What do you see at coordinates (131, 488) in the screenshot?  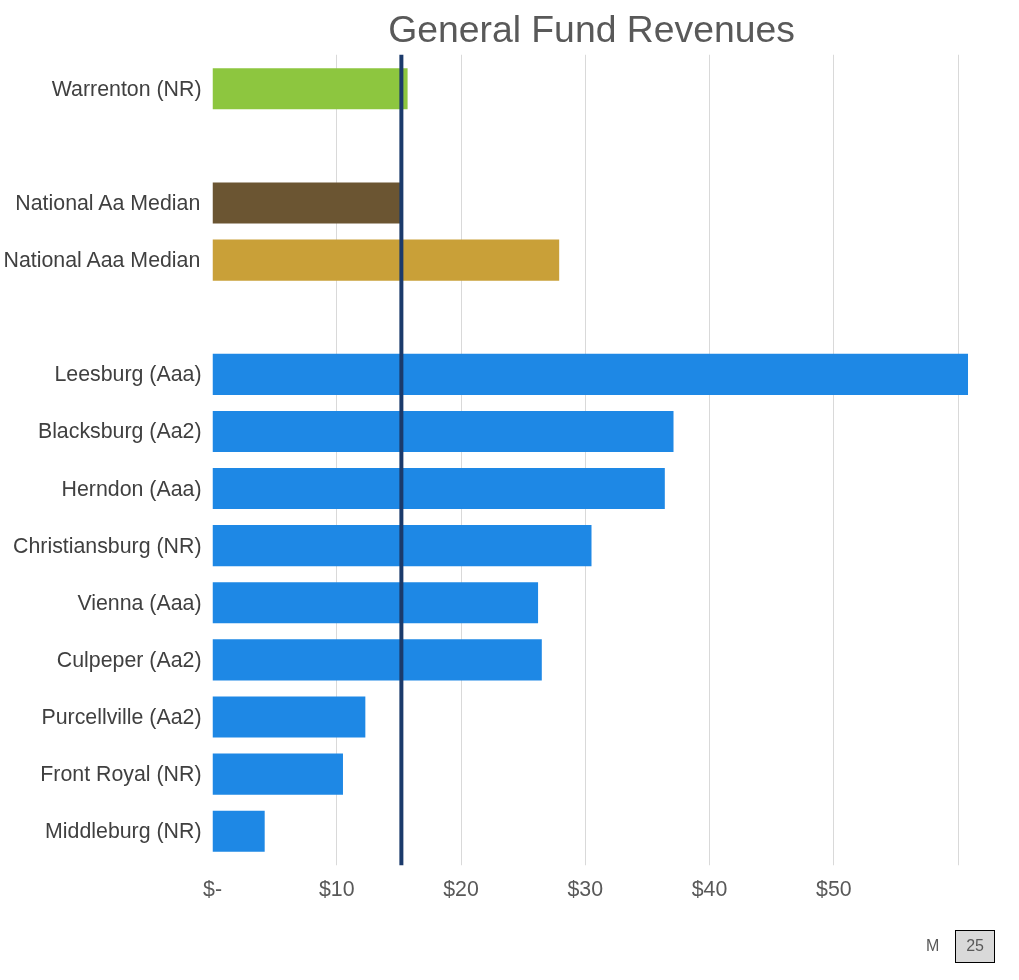 I see `y-tick-label: Herndon (Aaa)` at bounding box center [131, 488].